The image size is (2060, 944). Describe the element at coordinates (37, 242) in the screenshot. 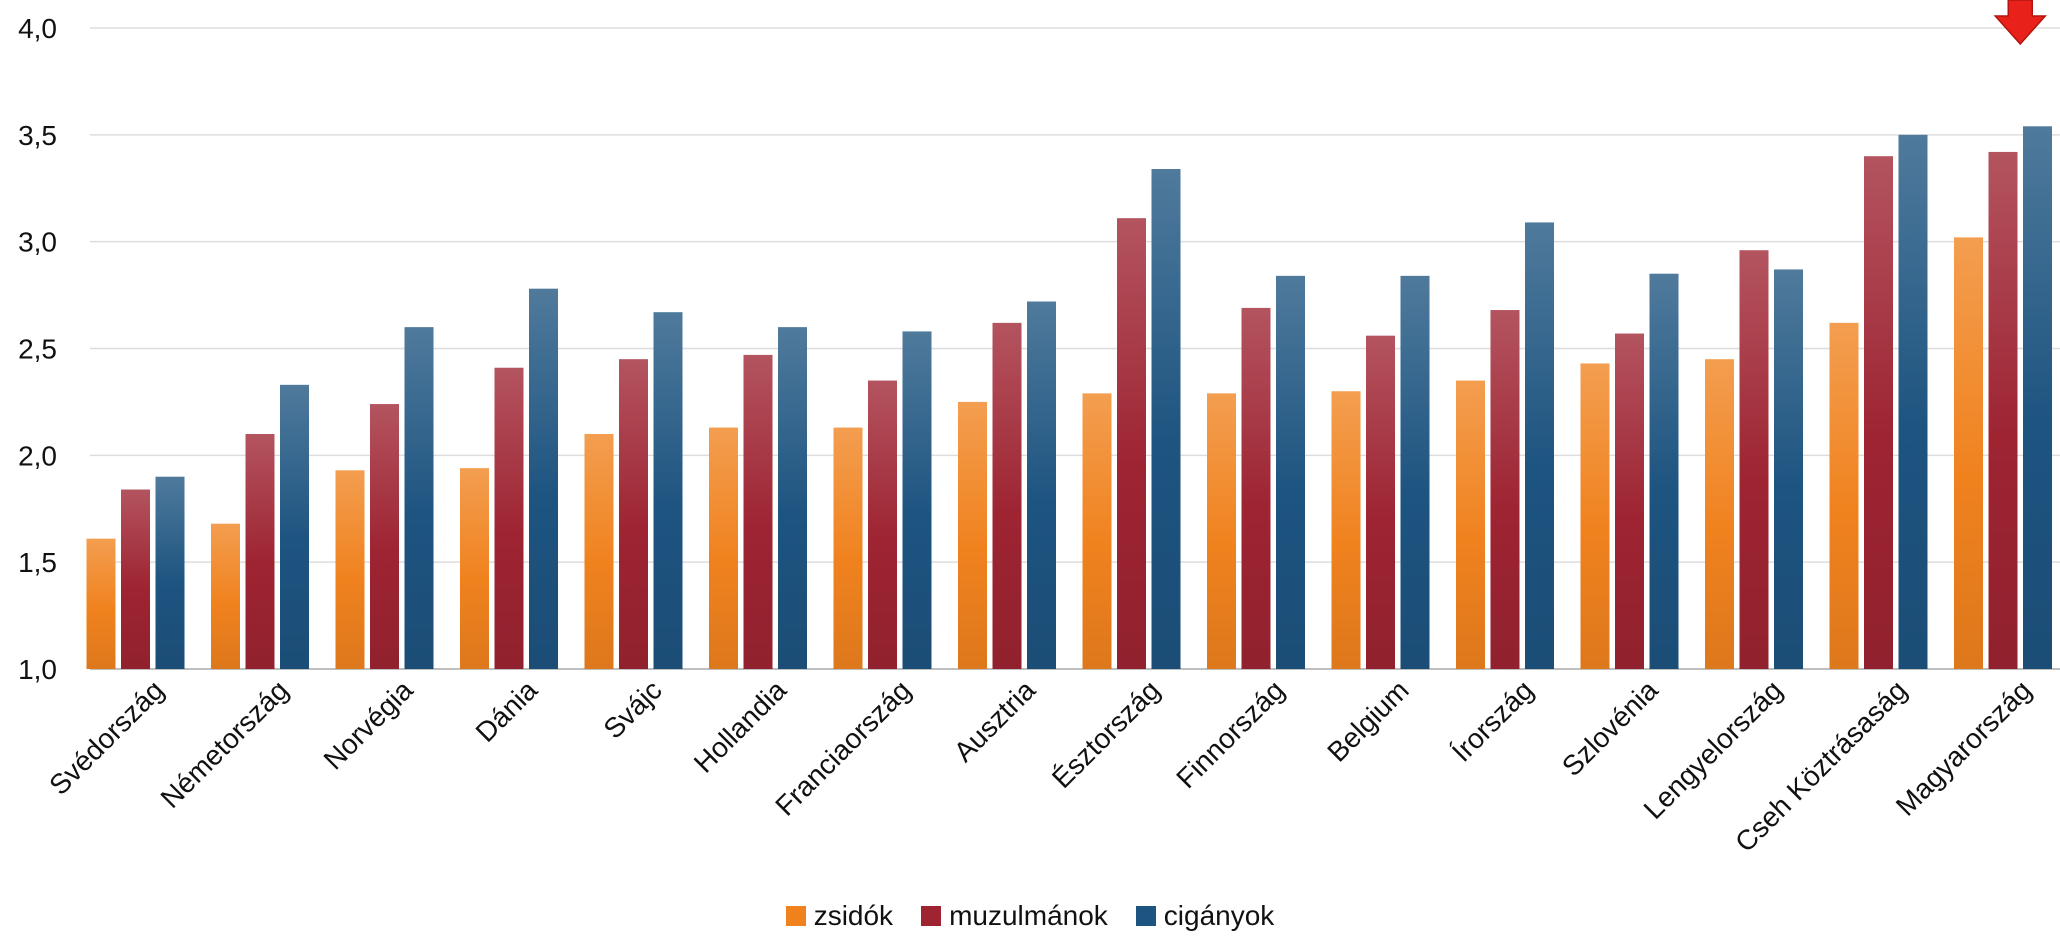

I see `y-tick-label: 3,0` at that location.